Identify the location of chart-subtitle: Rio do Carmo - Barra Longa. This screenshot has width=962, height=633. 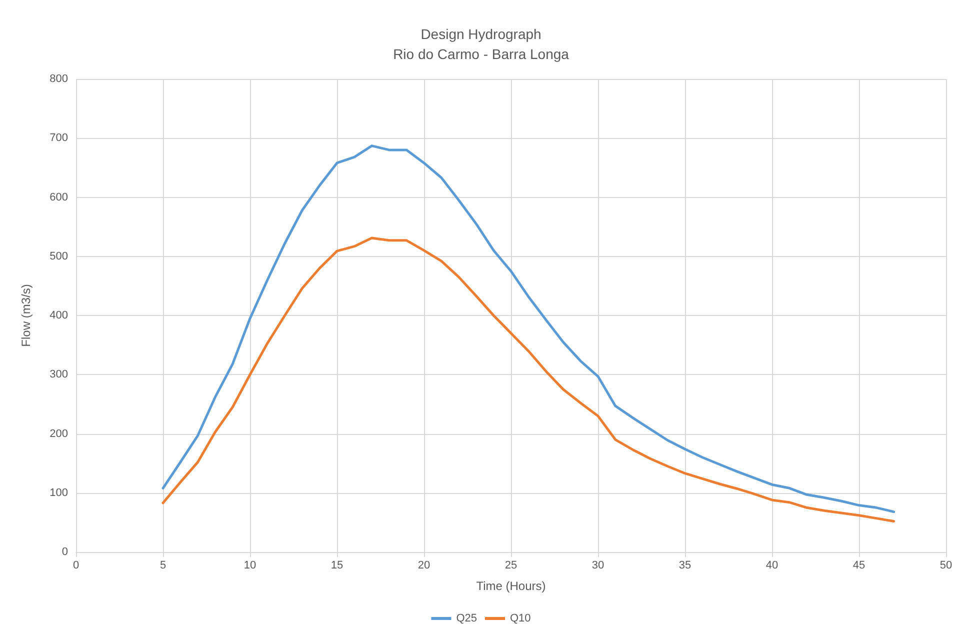
(481, 54).